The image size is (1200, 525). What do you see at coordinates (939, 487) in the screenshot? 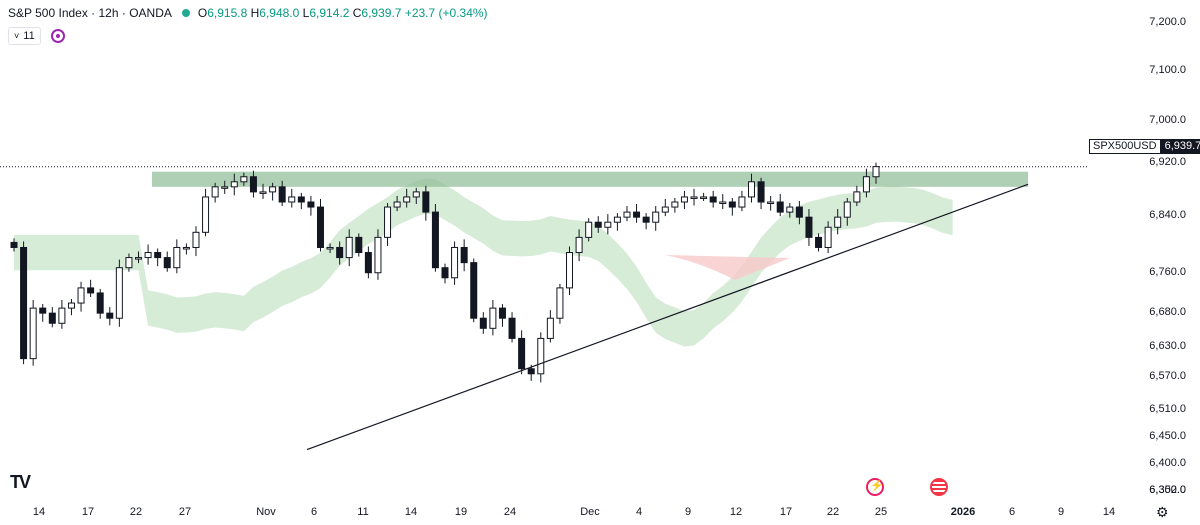
I see `us-flag-event-icon` at bounding box center [939, 487].